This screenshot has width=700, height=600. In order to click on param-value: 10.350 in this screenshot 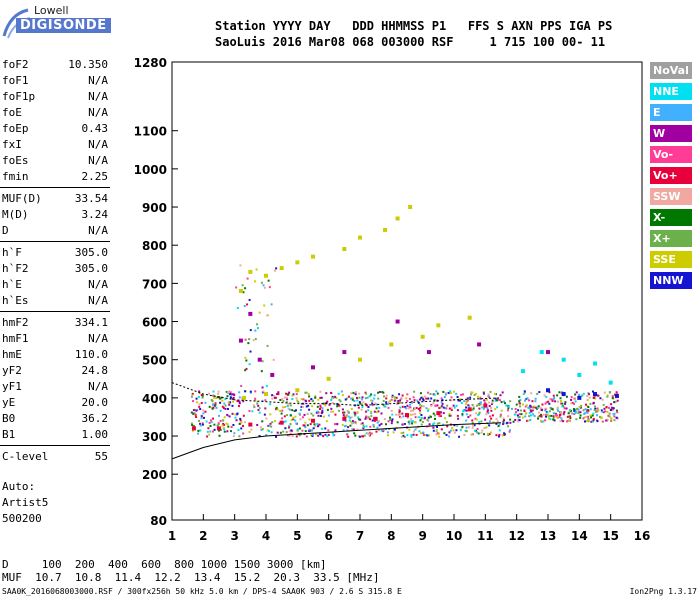, I will do `click(88, 64)`.